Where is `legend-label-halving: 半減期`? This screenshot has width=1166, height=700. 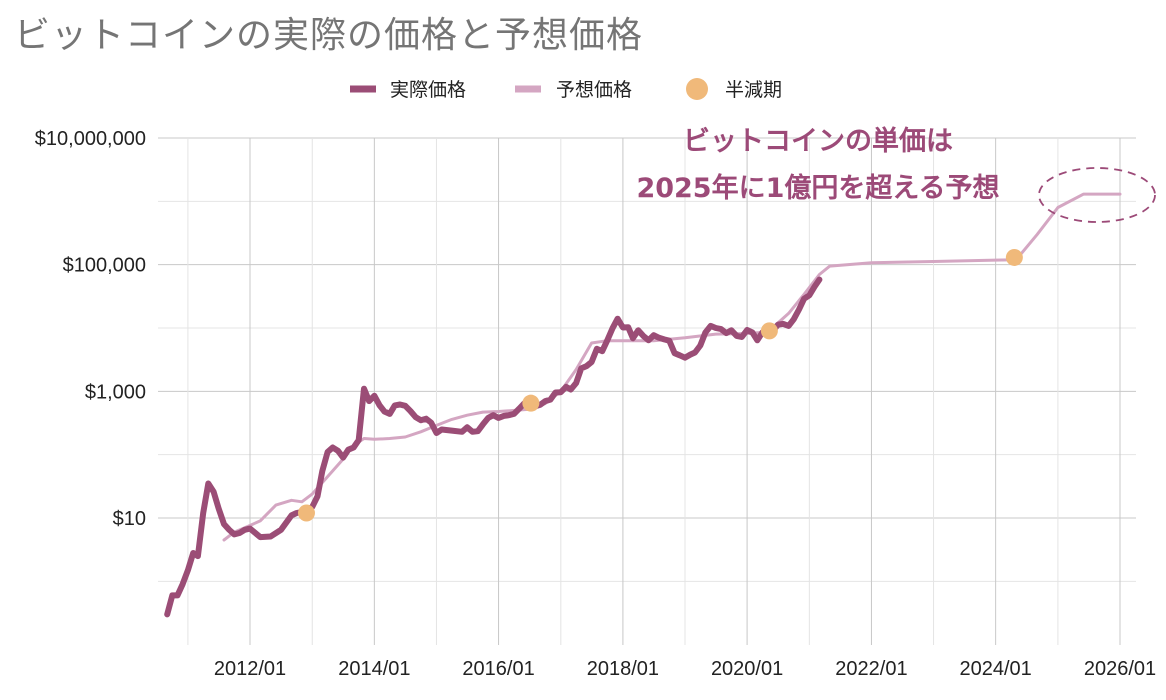 legend-label-halving: 半減期 is located at coordinates (753, 90).